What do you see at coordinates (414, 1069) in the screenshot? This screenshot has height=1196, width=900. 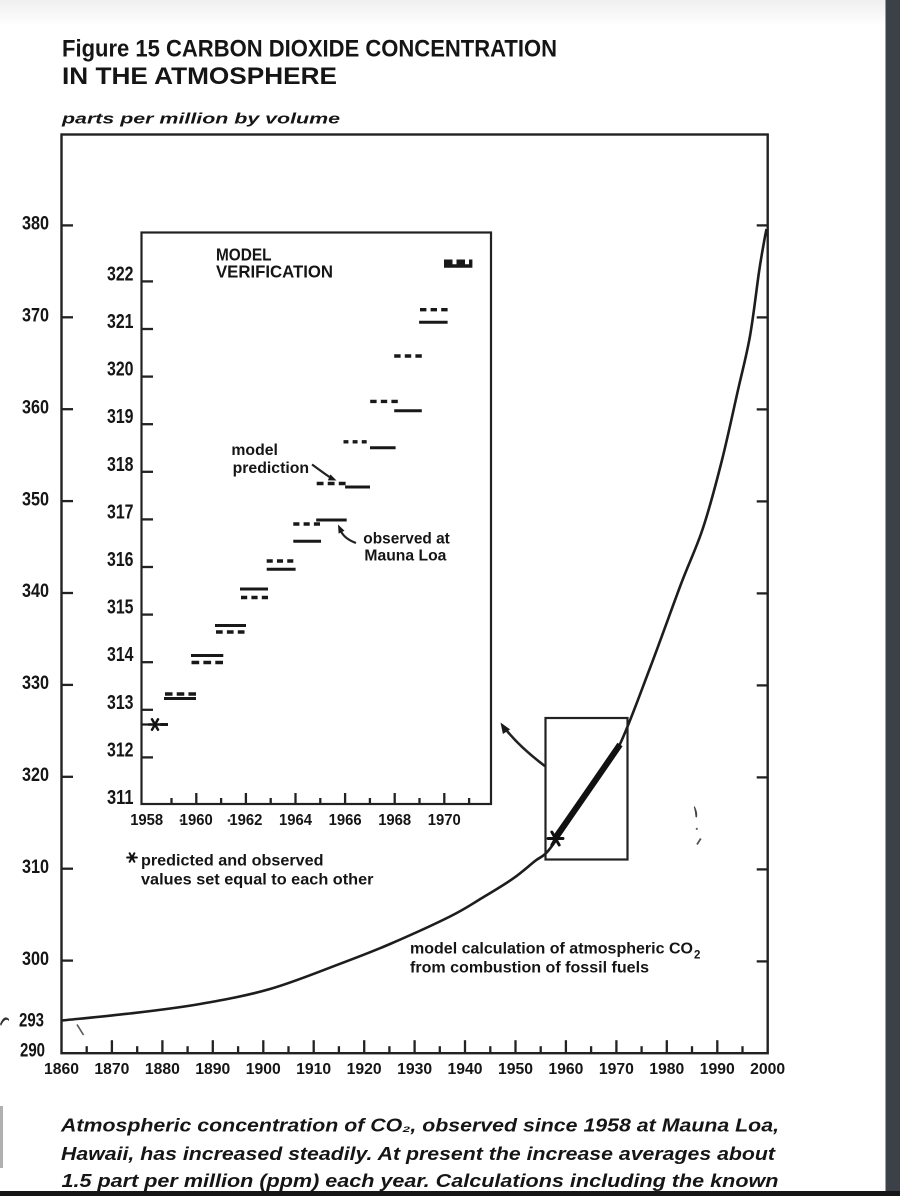 I see `svg-text: 1930` at bounding box center [414, 1069].